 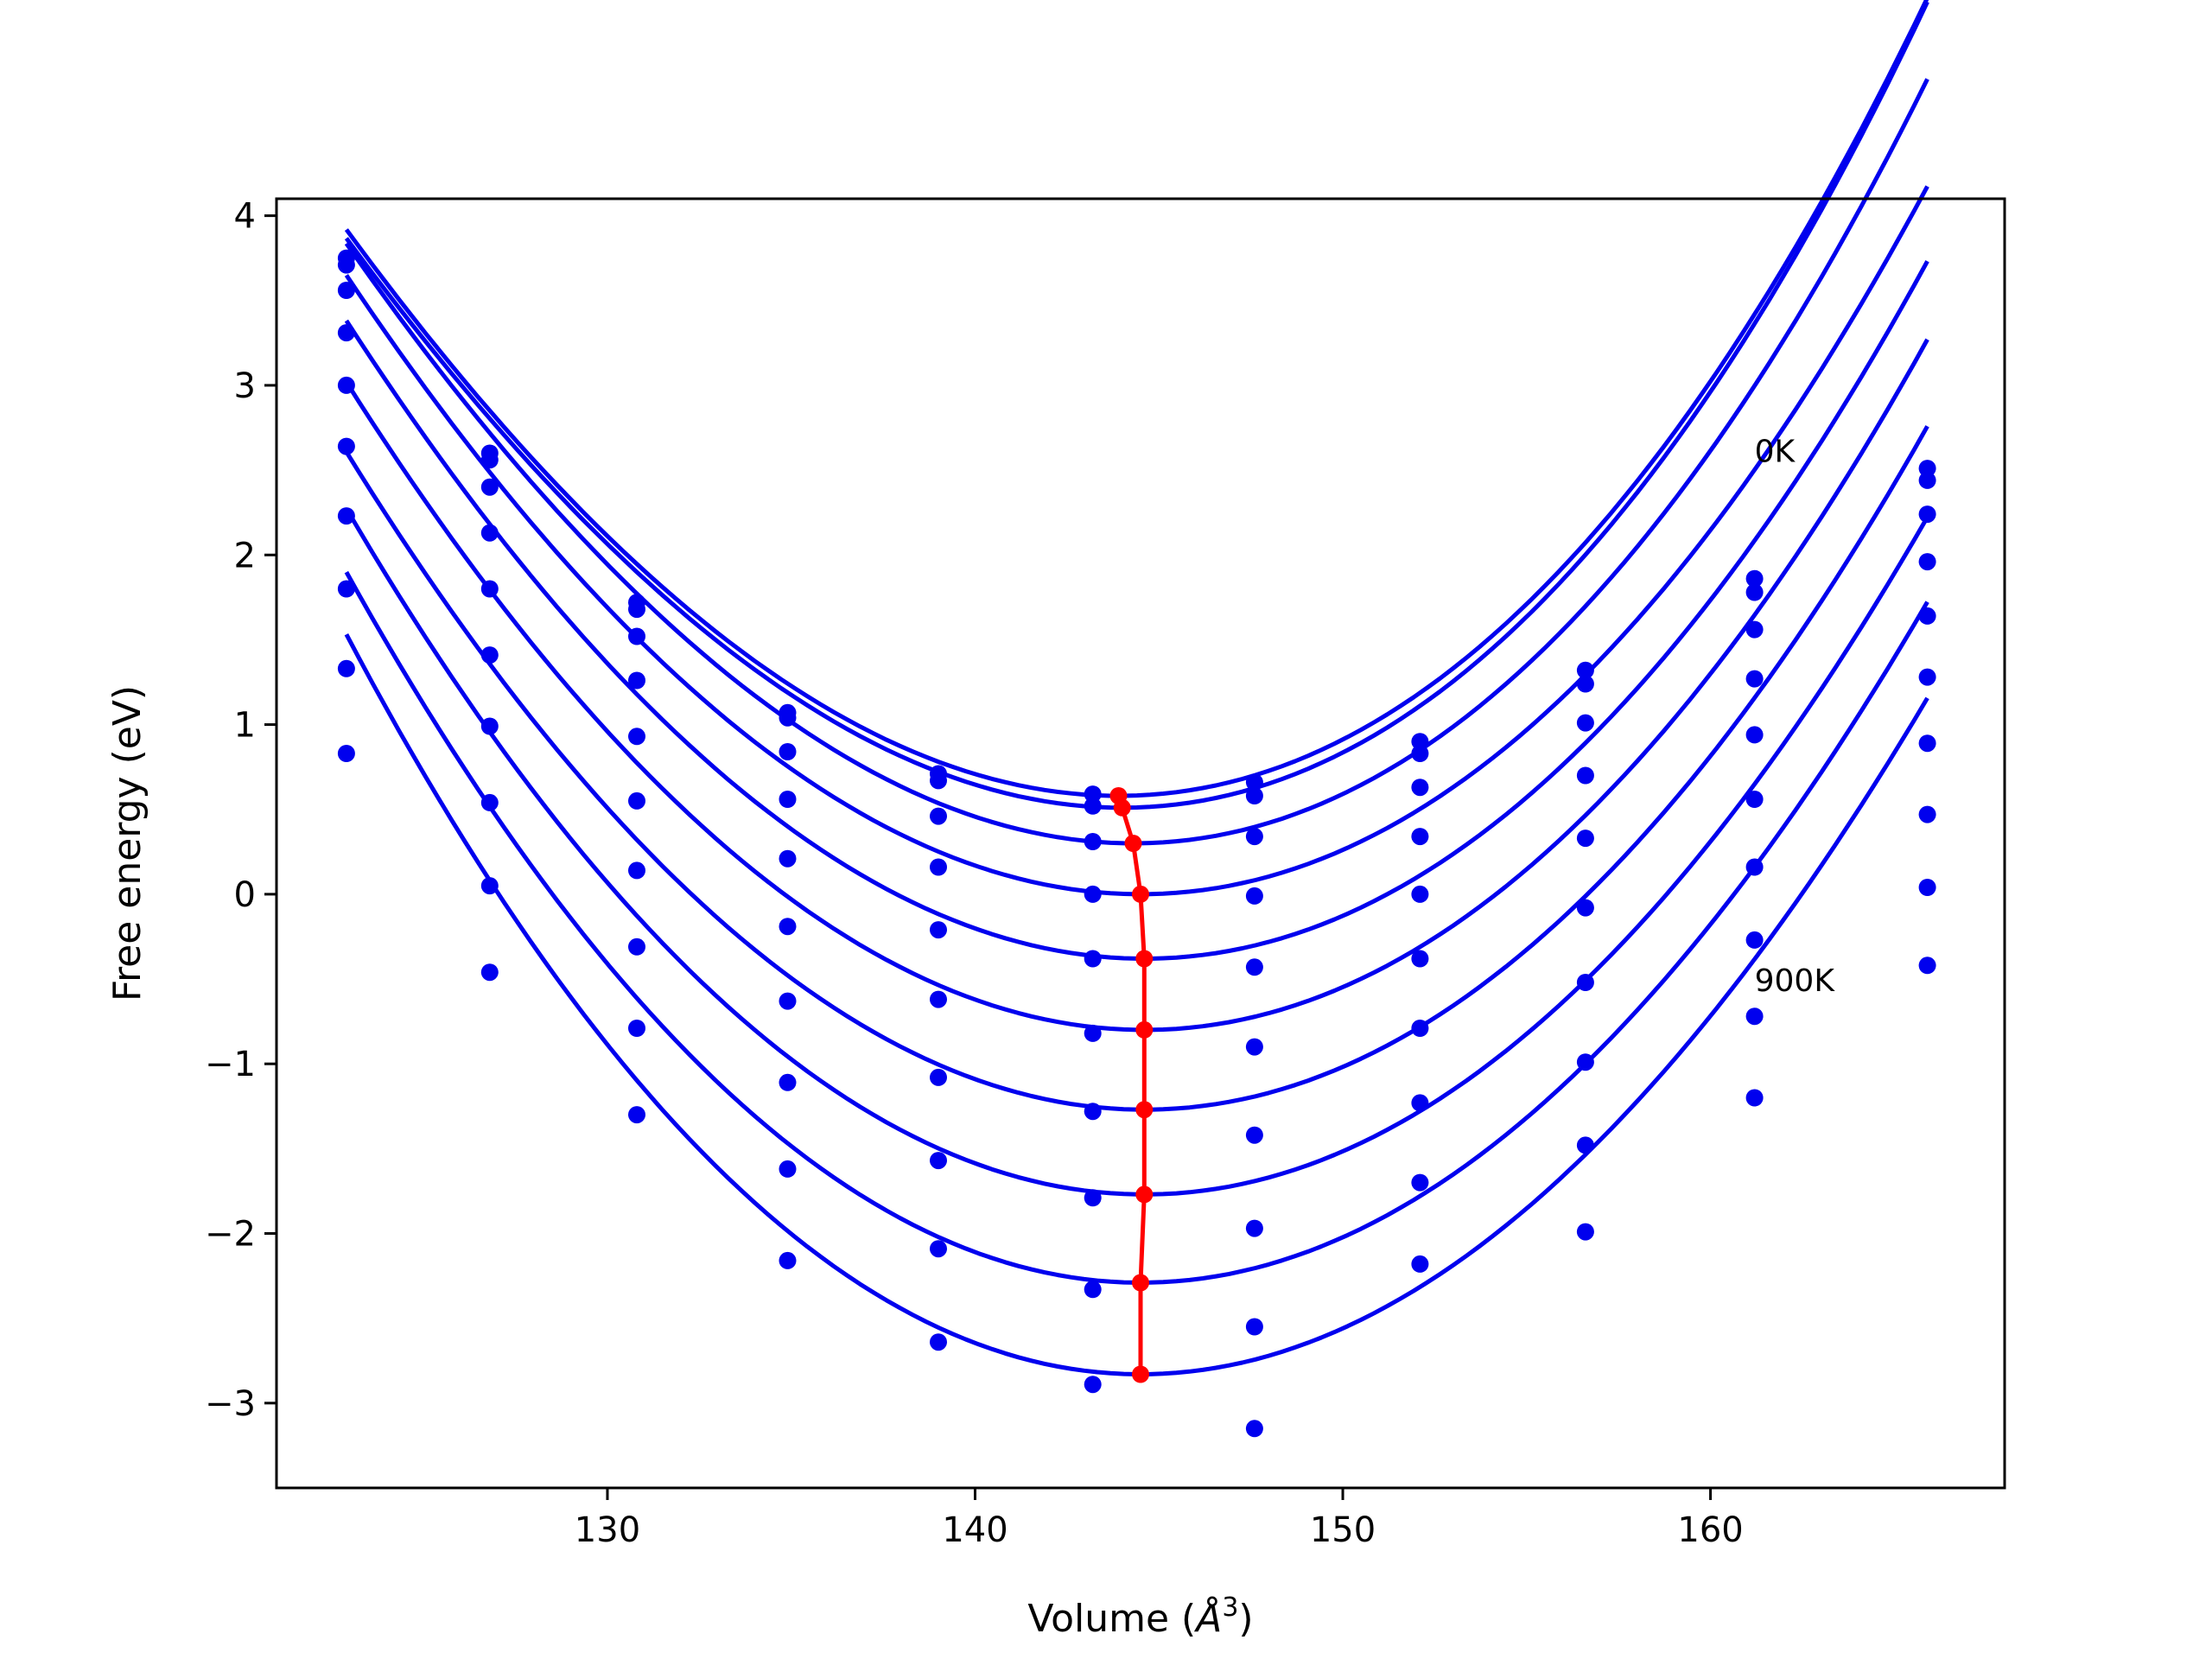 I want to click on y-tick-label--2: −2, so click(x=231, y=1235).